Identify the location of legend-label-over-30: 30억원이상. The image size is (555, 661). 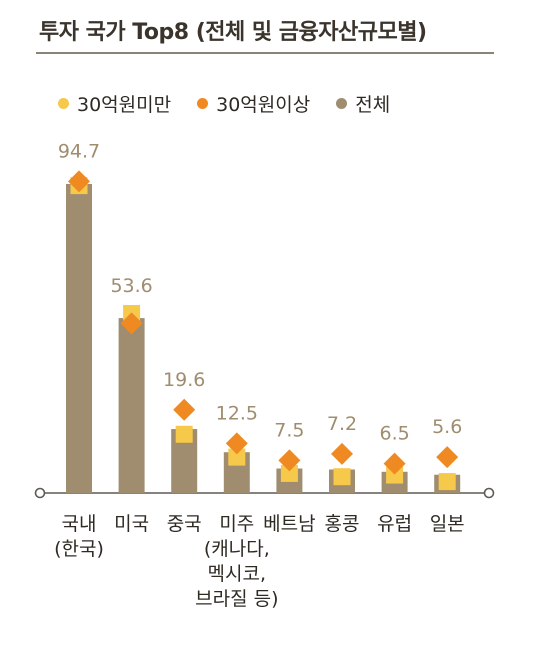
(263, 104).